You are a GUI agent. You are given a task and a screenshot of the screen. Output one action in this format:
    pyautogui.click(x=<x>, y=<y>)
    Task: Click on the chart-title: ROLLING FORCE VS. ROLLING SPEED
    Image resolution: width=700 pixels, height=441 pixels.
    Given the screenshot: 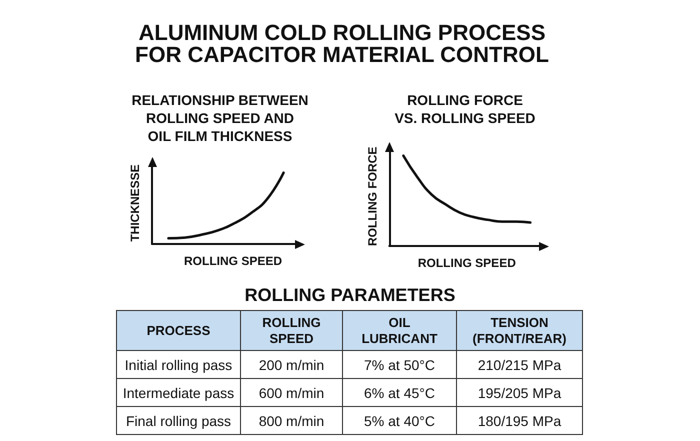 What is the action you would take?
    pyautogui.click(x=465, y=109)
    